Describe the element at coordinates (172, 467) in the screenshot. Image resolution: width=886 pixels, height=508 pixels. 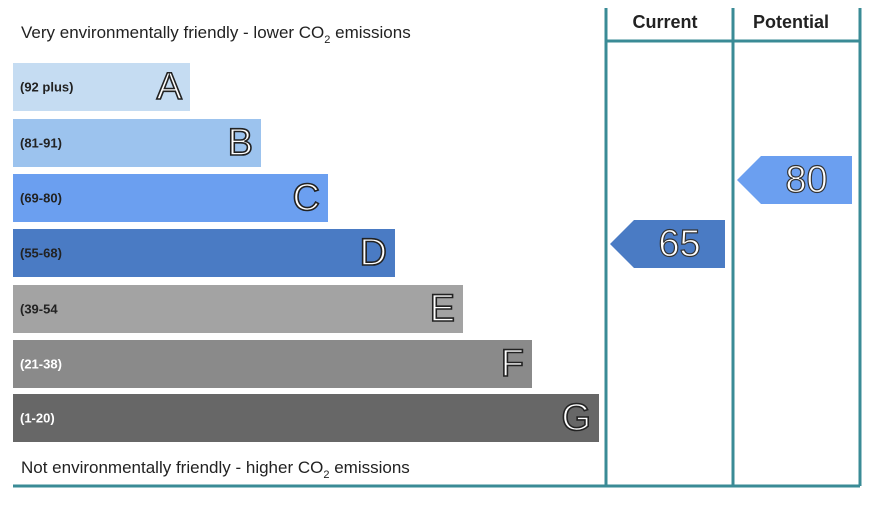
I see `bottom-label-text: Not environmentally friendly - higher CO` at that location.